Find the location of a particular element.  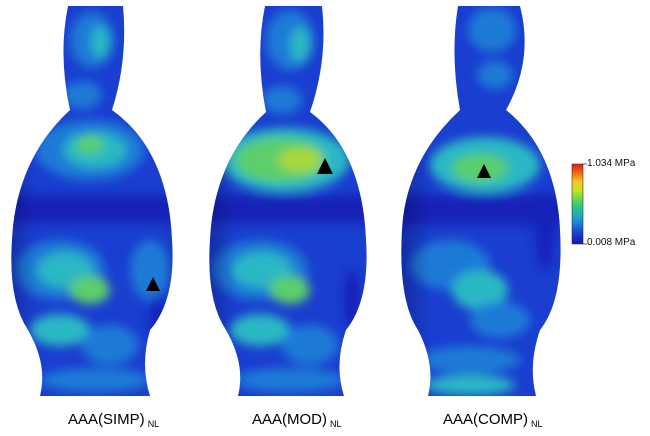

colorbar is located at coordinates (579, 204).